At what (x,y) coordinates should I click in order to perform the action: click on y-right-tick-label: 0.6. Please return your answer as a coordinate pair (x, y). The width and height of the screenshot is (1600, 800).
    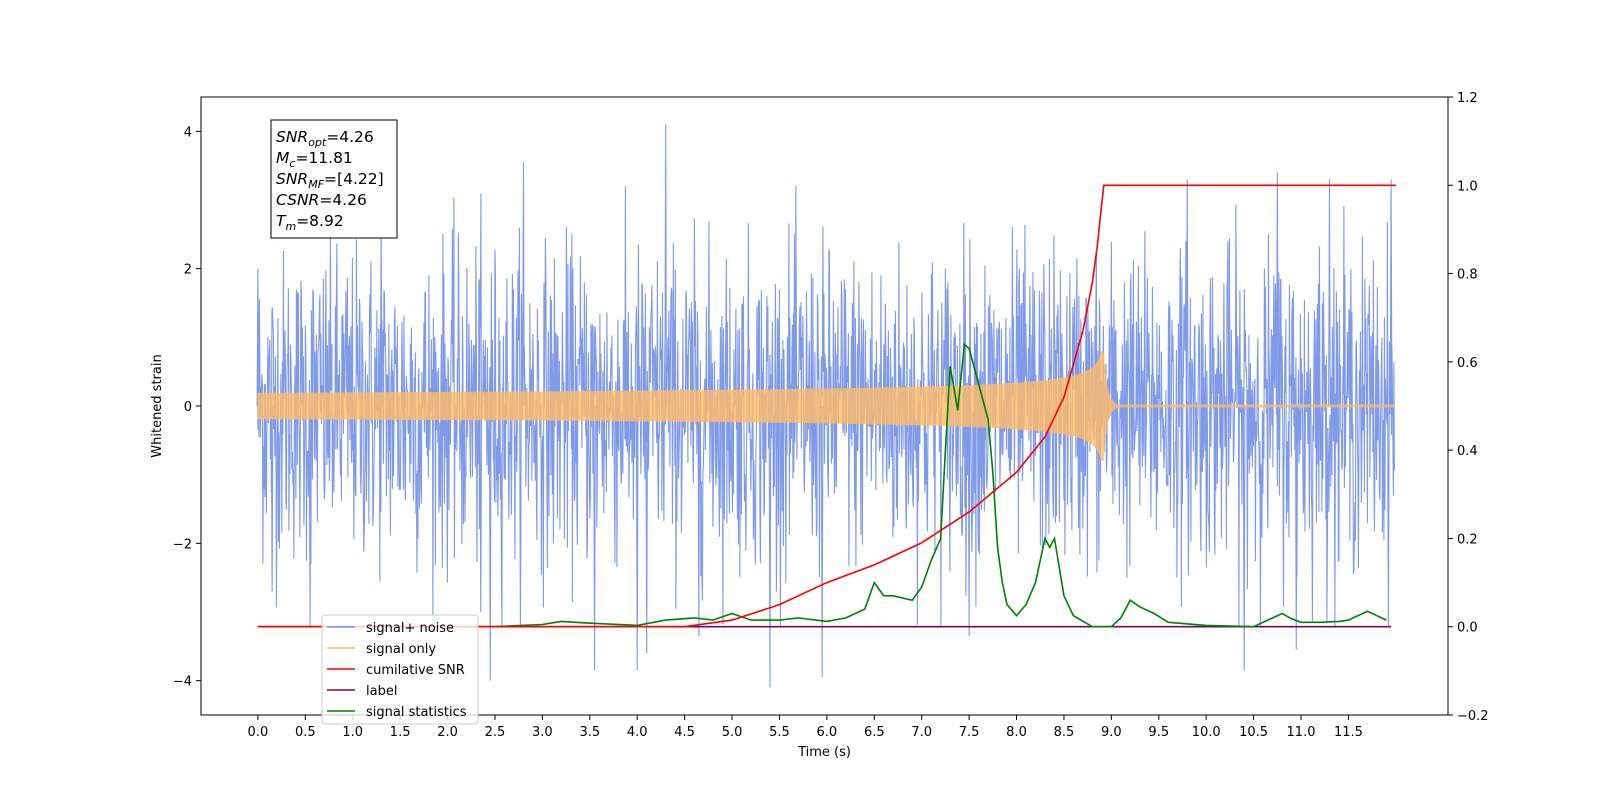
    Looking at the image, I should click on (1467, 363).